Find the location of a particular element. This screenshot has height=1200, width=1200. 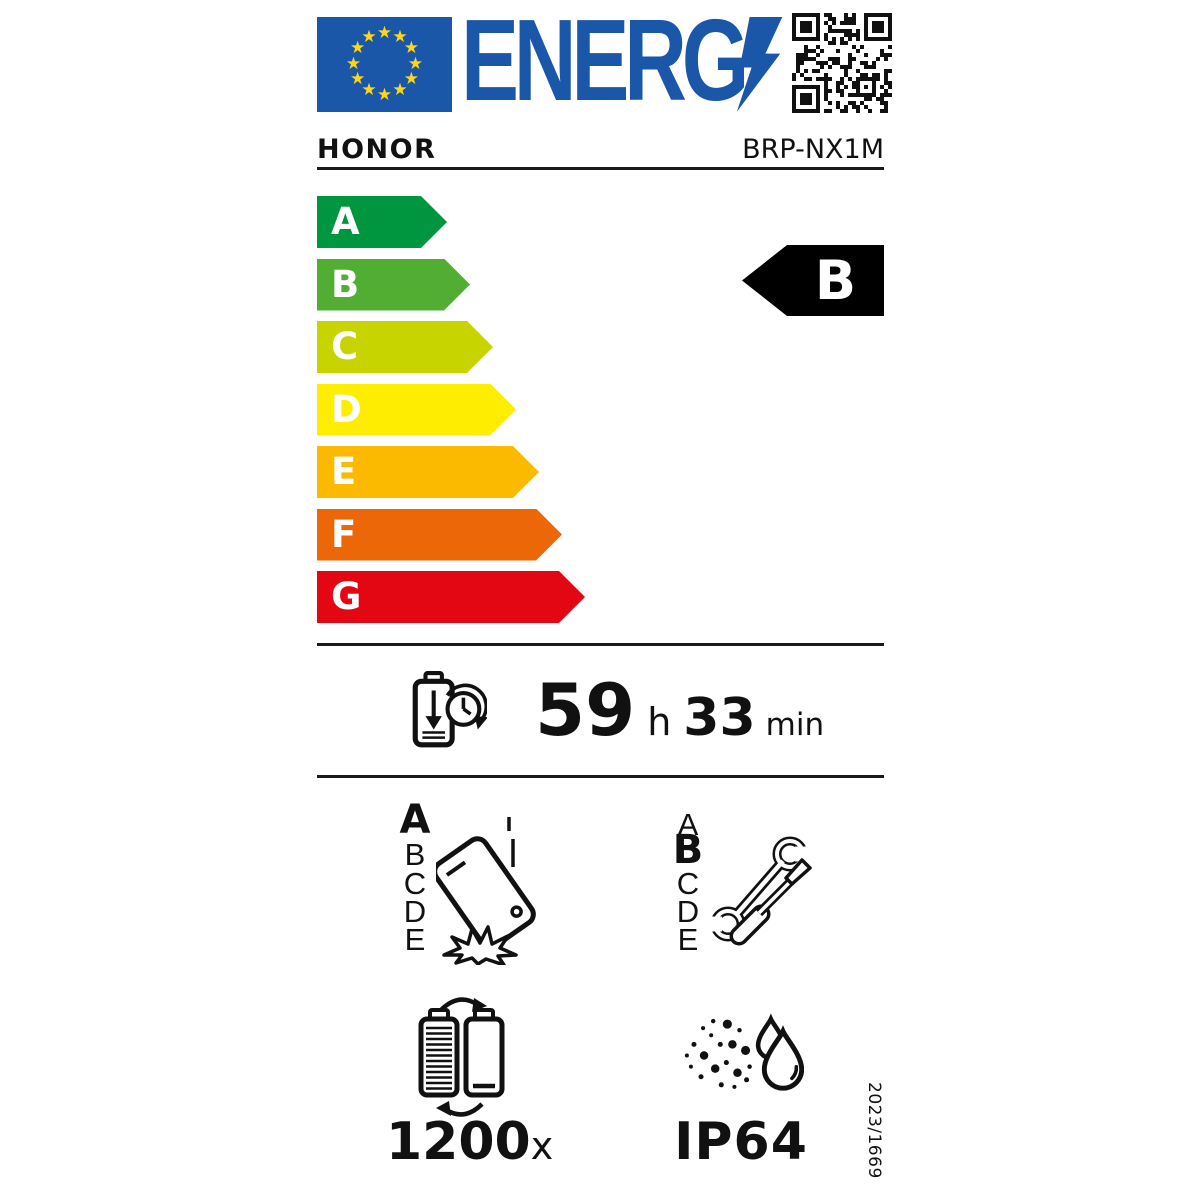

endurance-minutes-unit: min is located at coordinates (795, 725).